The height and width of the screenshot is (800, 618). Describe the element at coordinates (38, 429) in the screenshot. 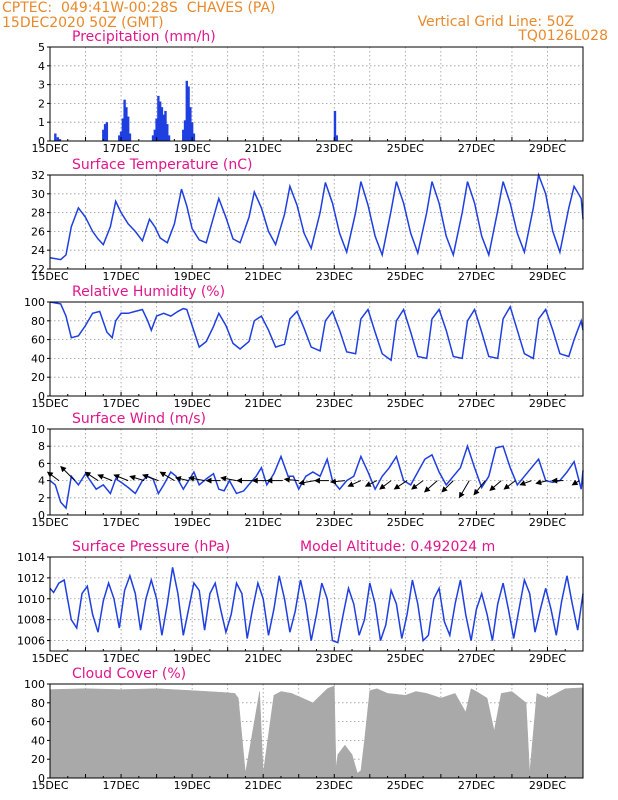

I see `wind-ytick-label: 10` at that location.